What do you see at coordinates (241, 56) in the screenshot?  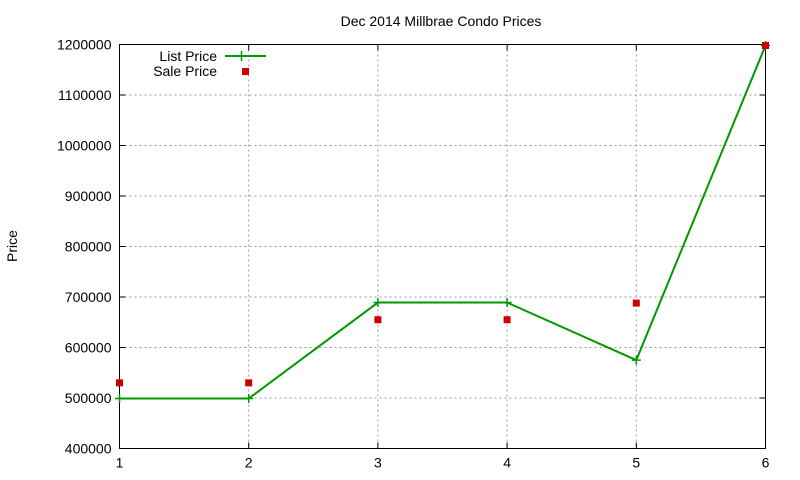 I see `legend-marker-list-price` at bounding box center [241, 56].